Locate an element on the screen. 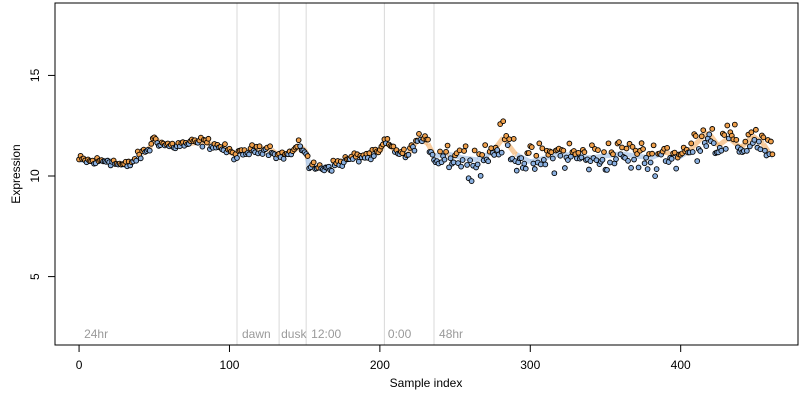  y-axis-title: Expression is located at coordinates (16, 173).